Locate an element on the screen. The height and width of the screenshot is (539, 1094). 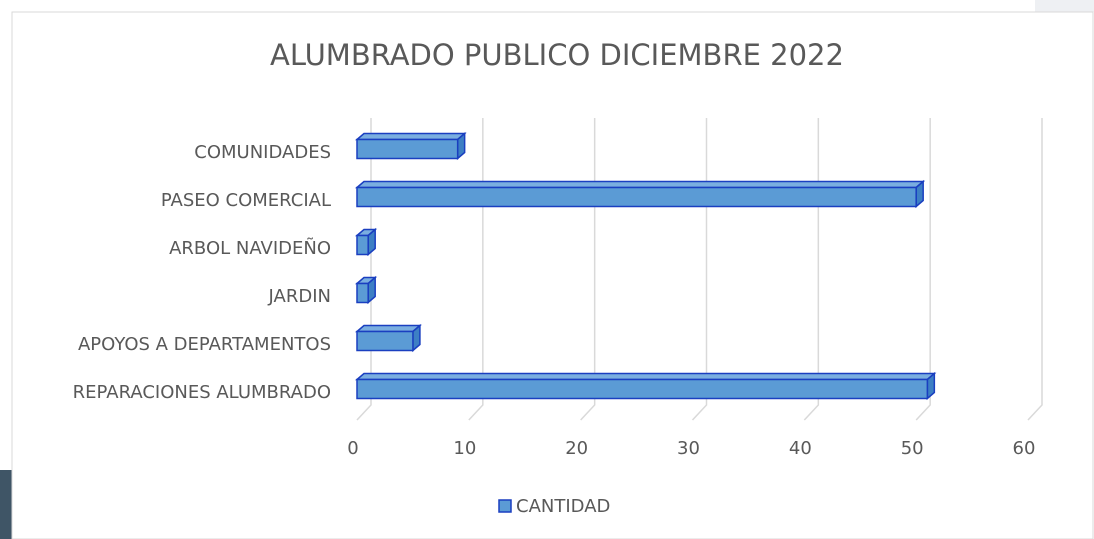
legend-label: CANTIDAD is located at coordinates (563, 506).